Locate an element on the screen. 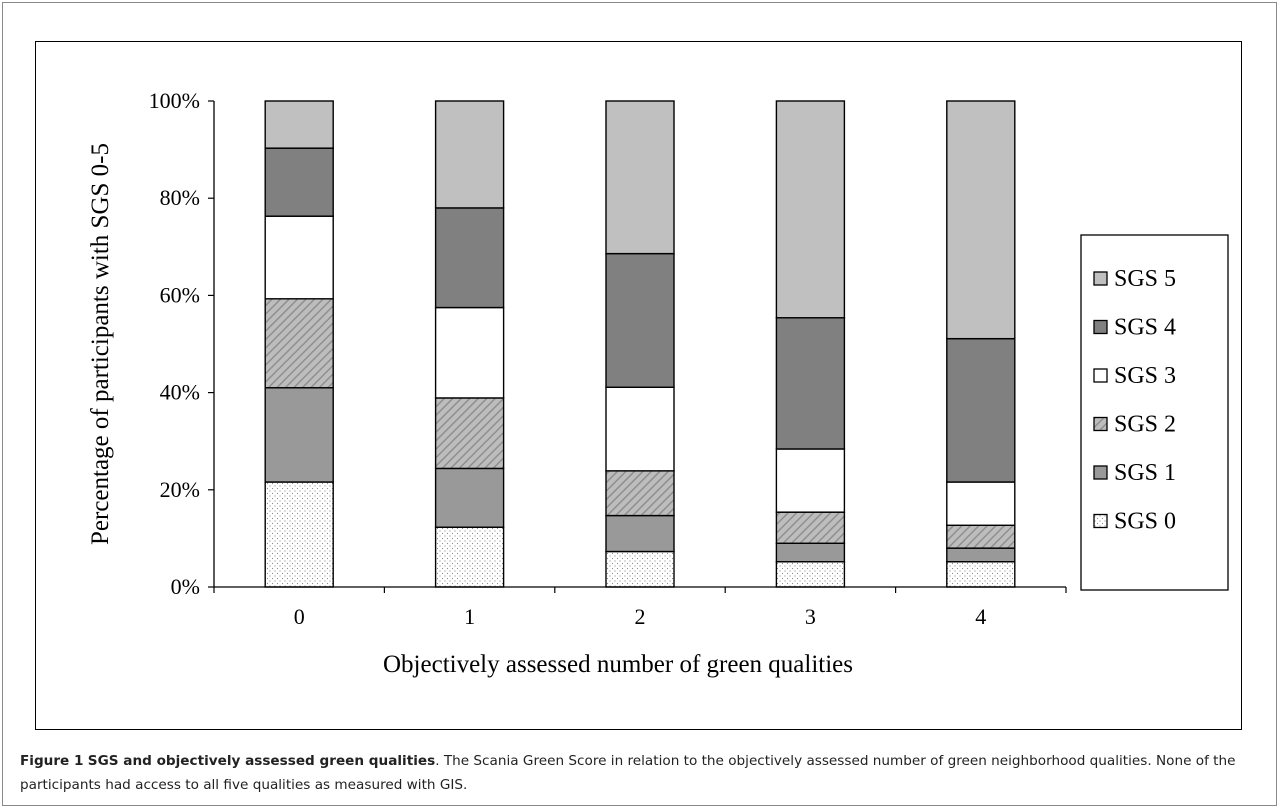 The image size is (1281, 810). y-tick-label: 20% is located at coordinates (180, 489).